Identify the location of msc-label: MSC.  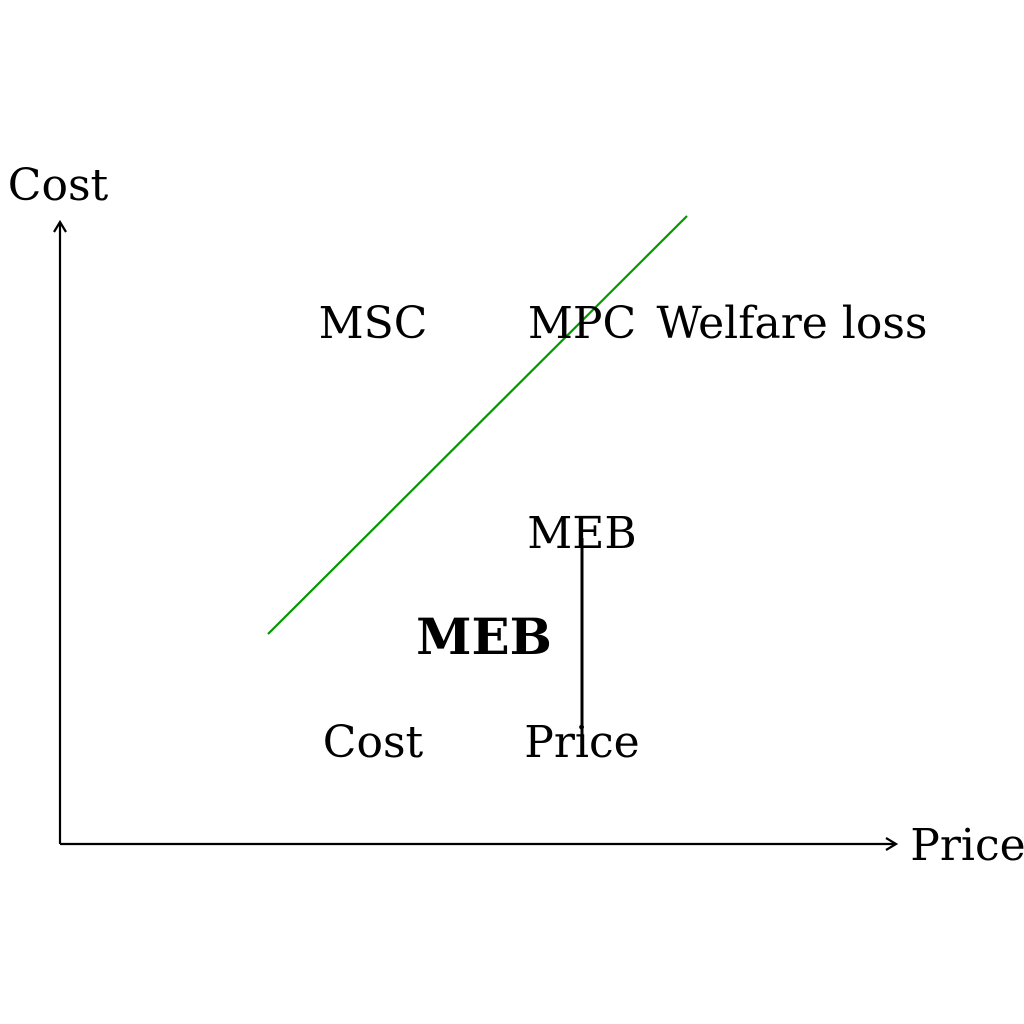
(373, 323).